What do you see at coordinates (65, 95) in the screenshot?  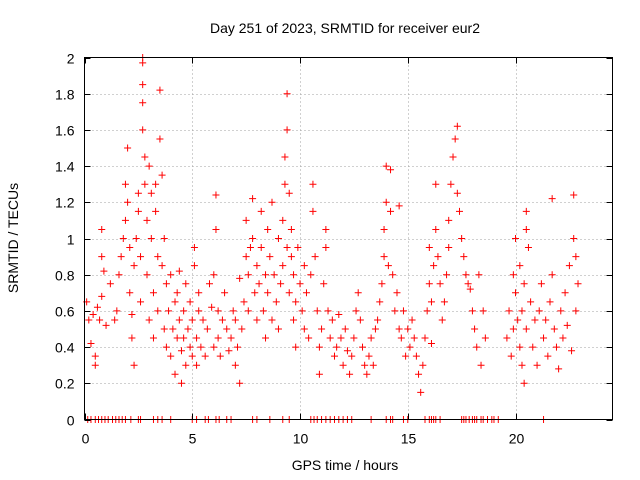 I see `y-tick-label: 1.8` at bounding box center [65, 95].